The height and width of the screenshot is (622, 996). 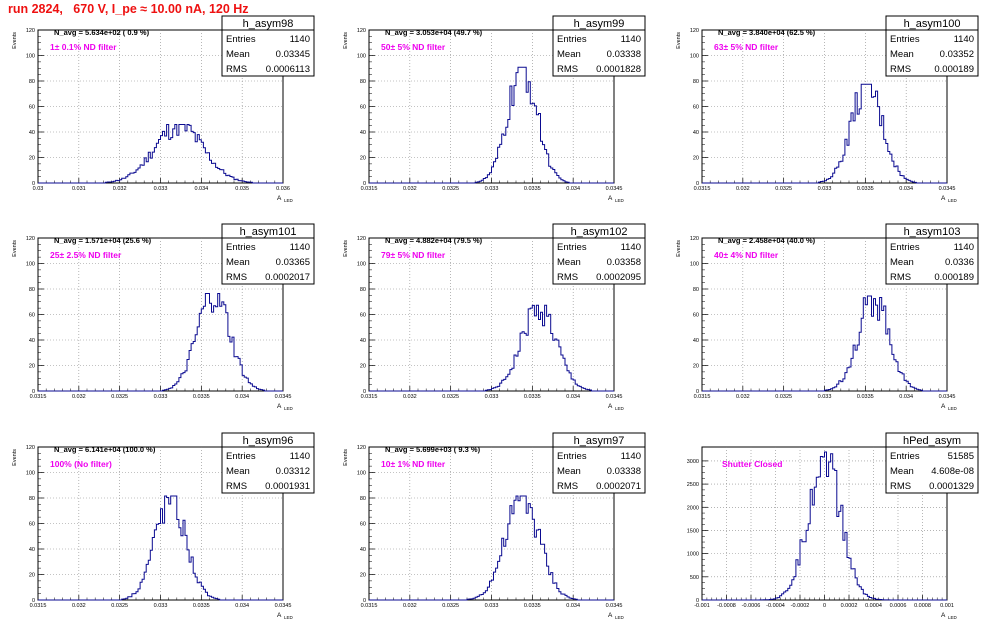 What do you see at coordinates (954, 69) in the screenshot?
I see `stats-value: 0.000189` at bounding box center [954, 69].